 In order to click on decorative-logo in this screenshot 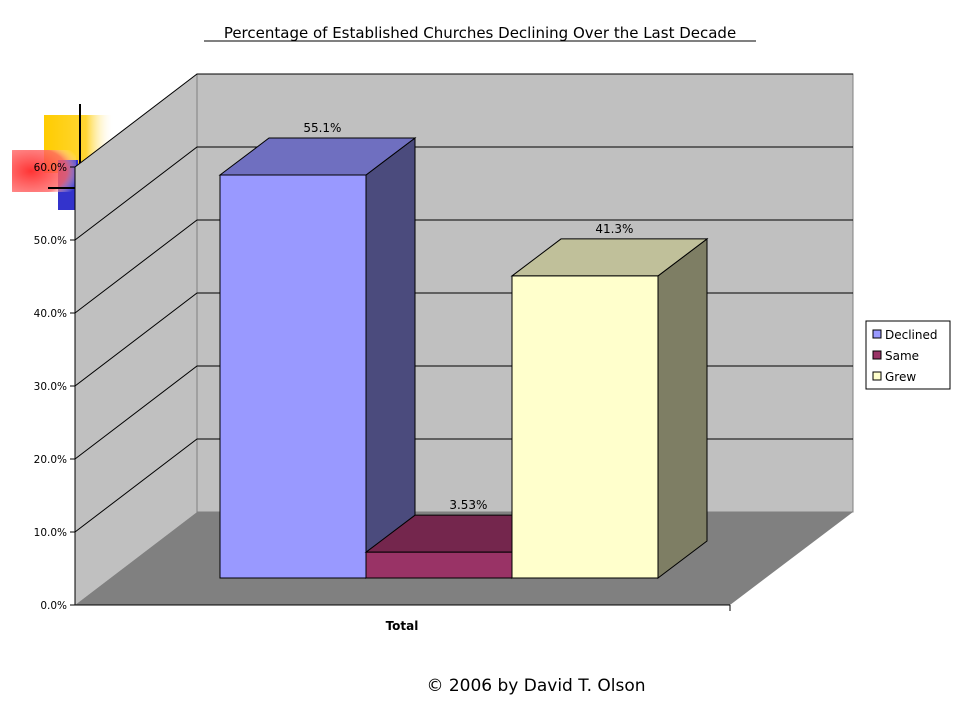, I will do `click(63, 157)`.